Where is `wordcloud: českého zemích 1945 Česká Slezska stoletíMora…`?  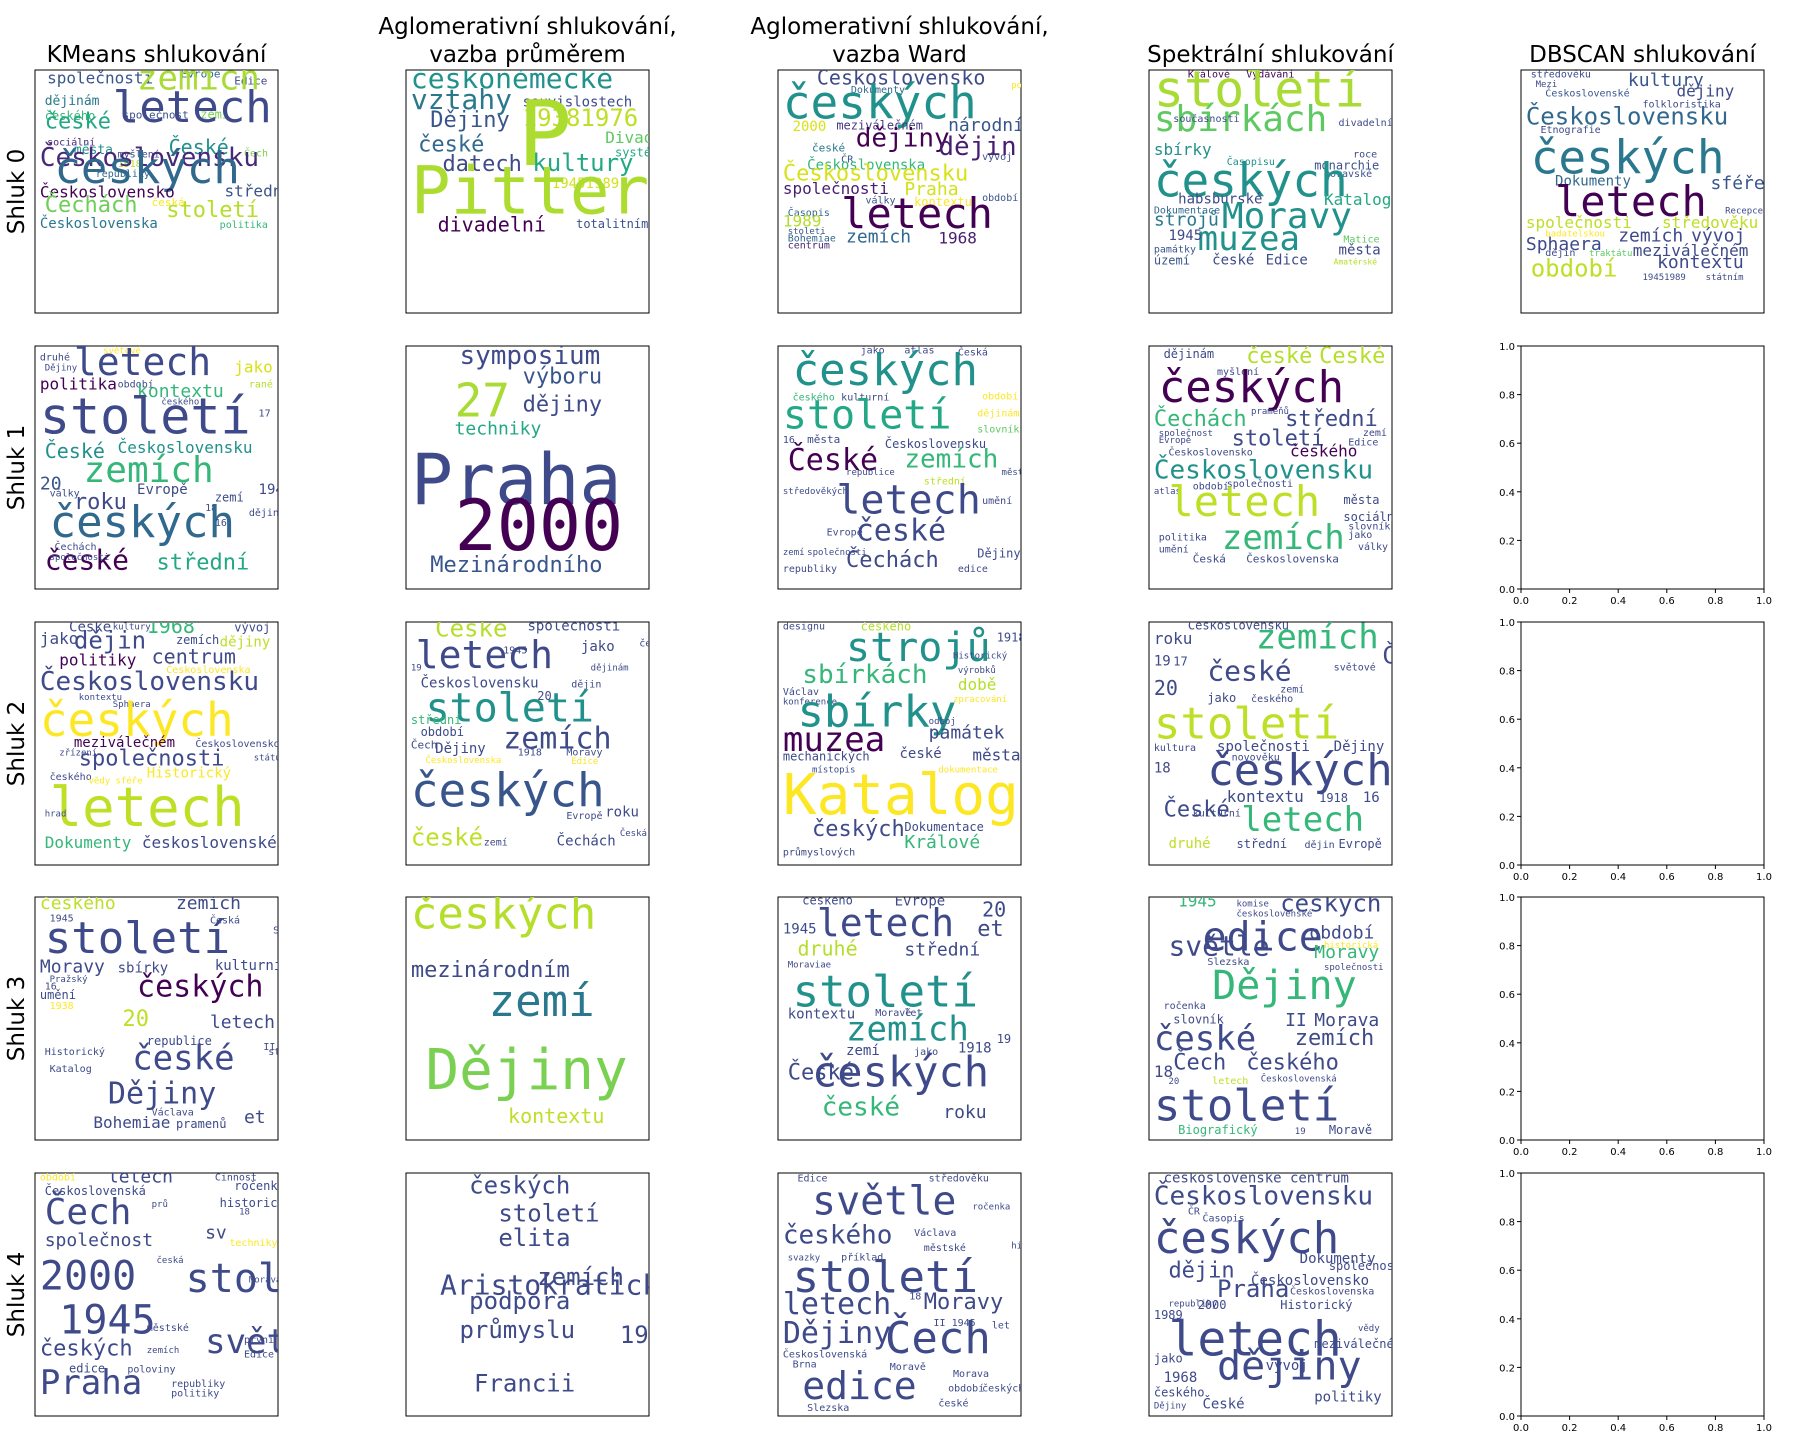
wordcloud: českého zemích 1945 Česká Slezska stoletíMora… is located at coordinates (159, 1012).